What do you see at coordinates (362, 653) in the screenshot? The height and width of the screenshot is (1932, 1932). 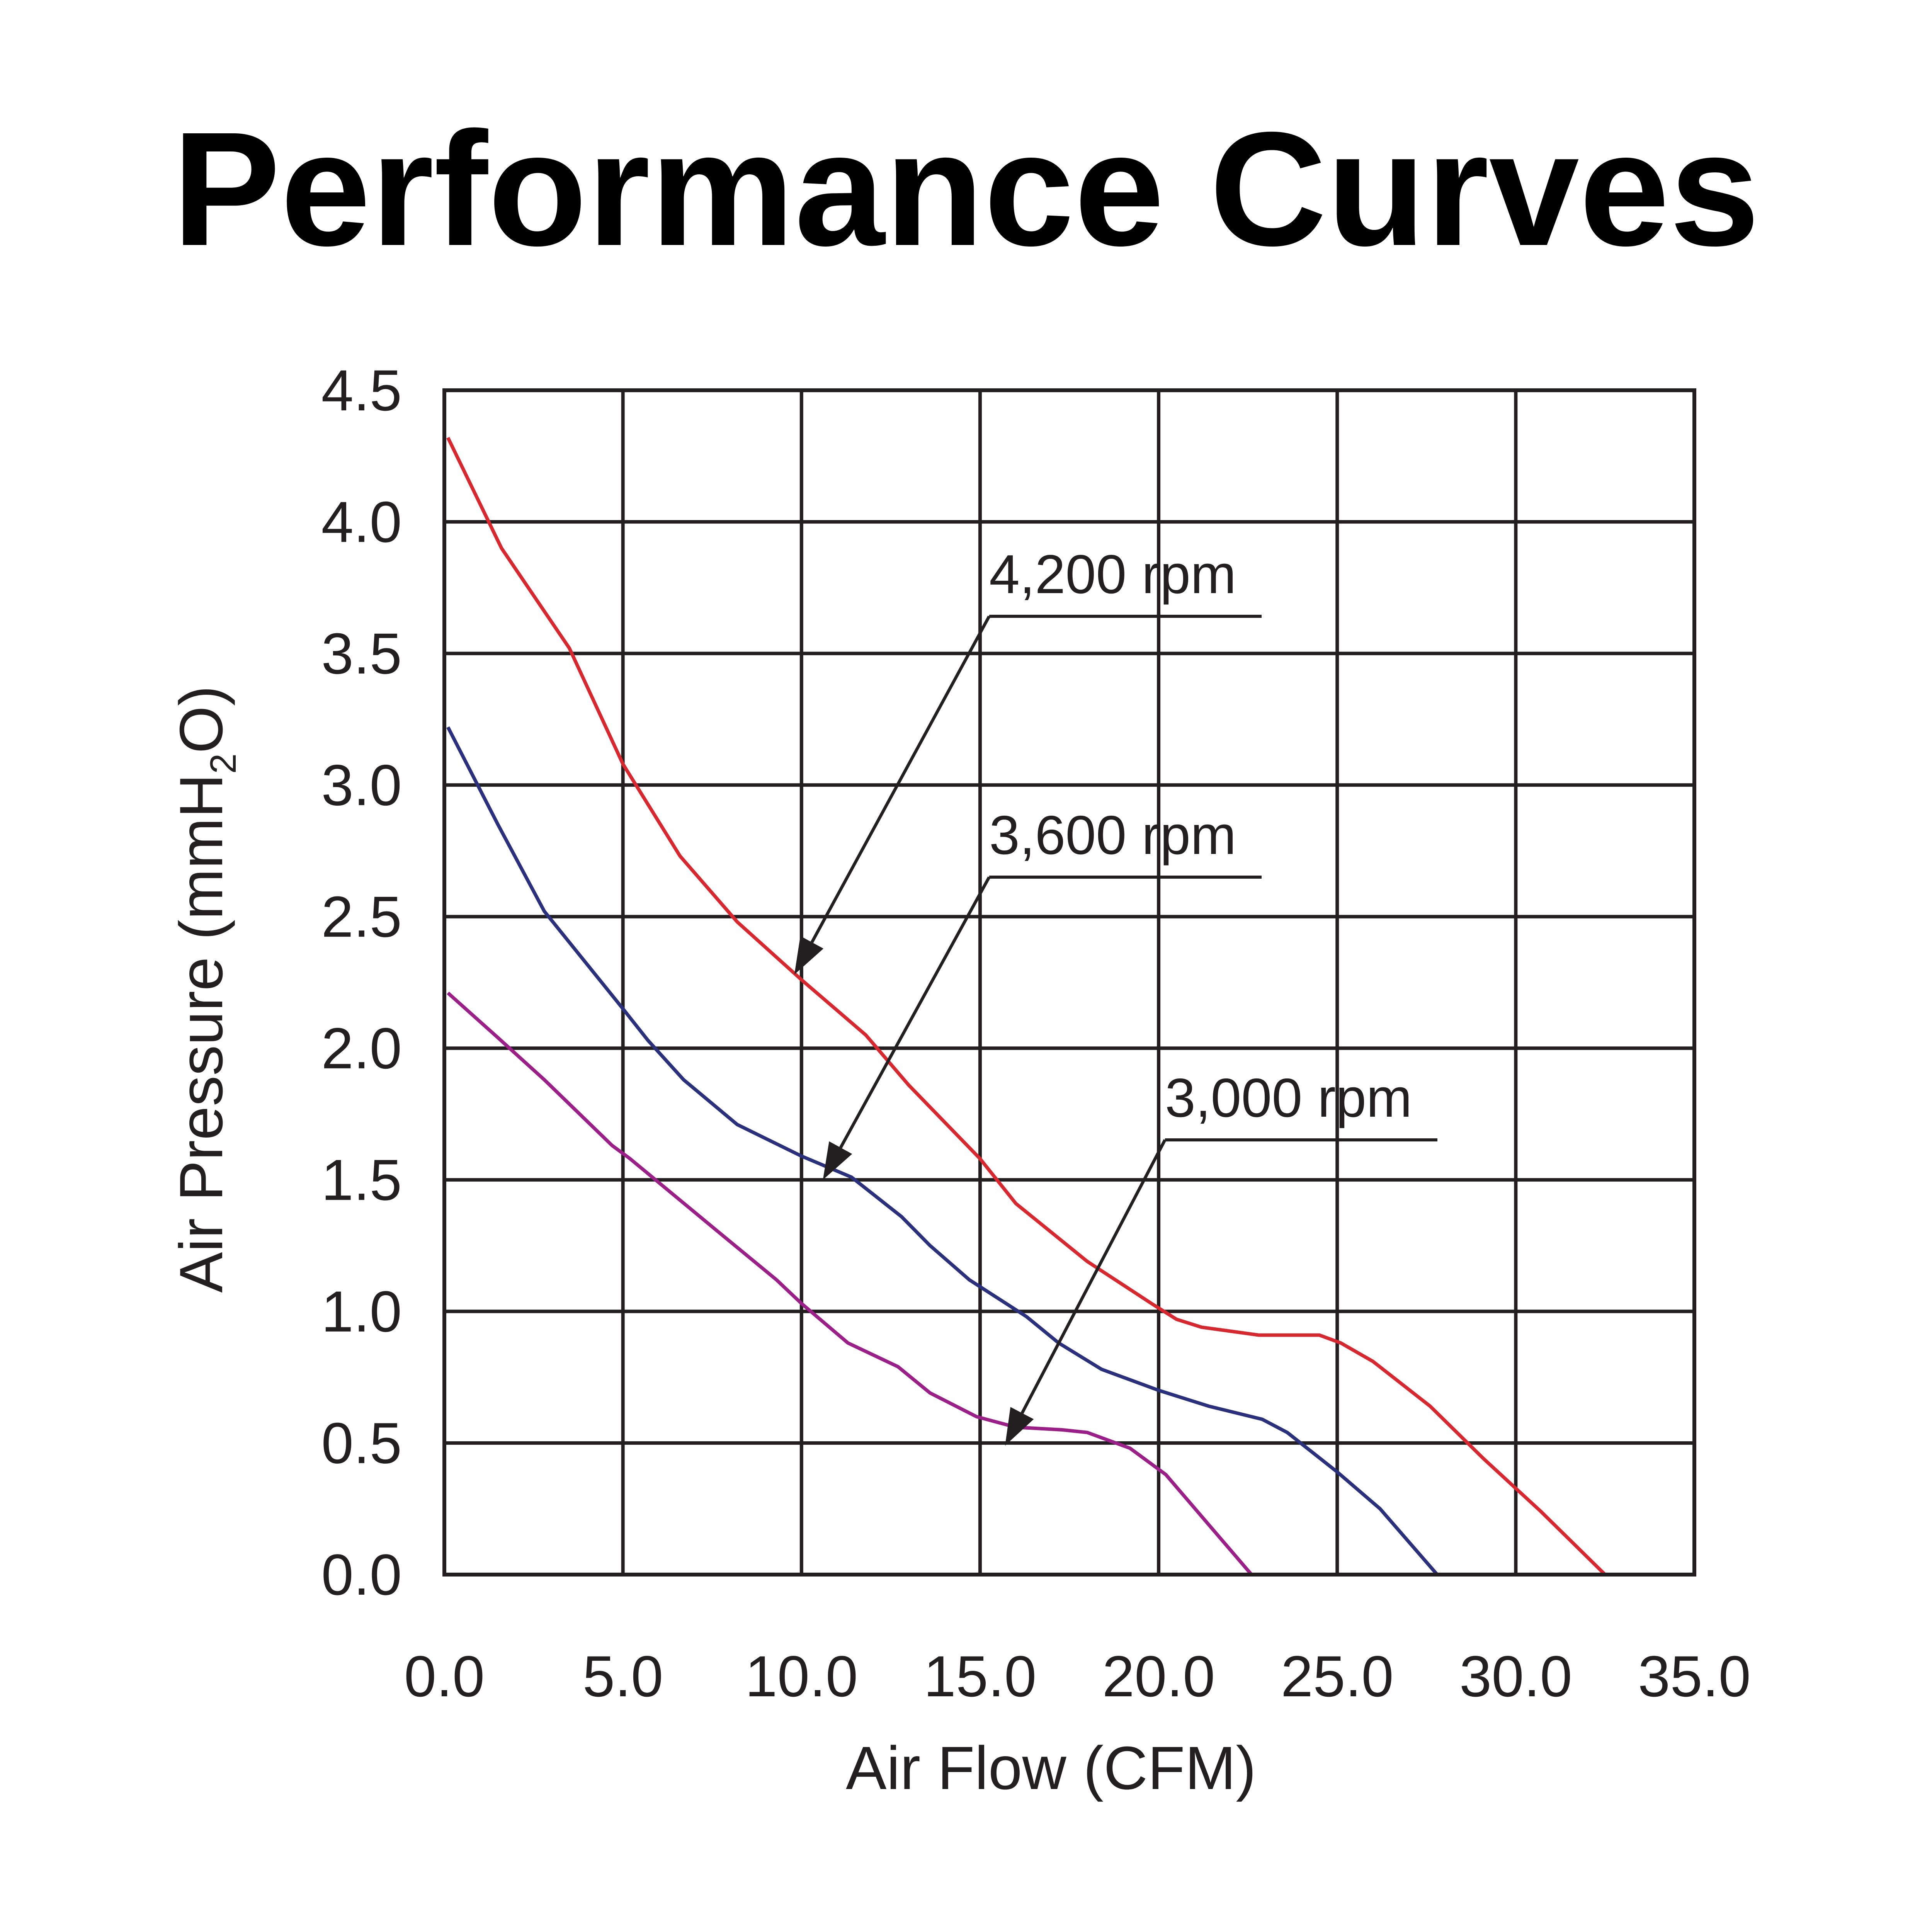 I see `y-tick-label: 3.5` at bounding box center [362, 653].